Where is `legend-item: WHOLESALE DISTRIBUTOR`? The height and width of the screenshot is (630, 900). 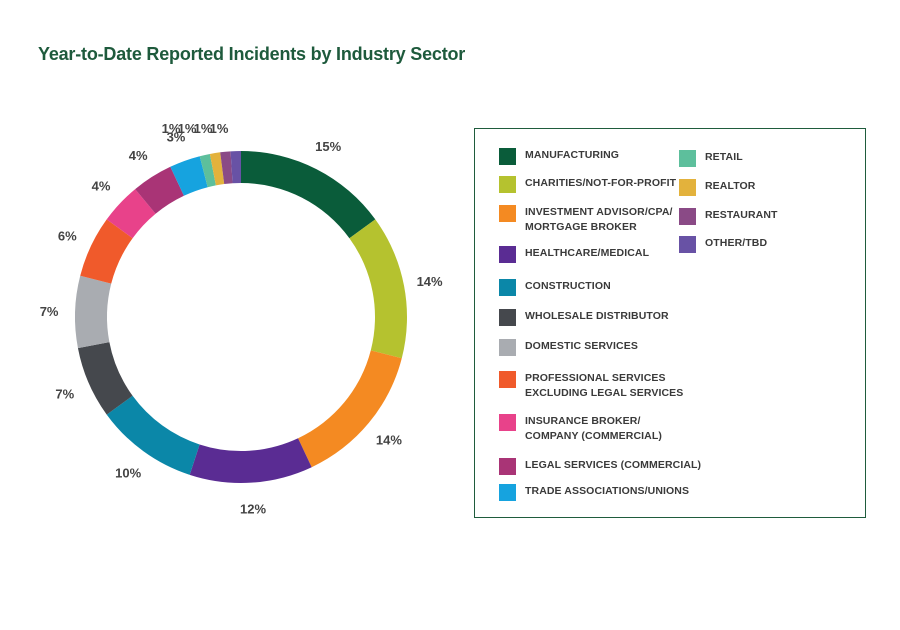 legend-item: WHOLESALE DISTRIBUTOR is located at coordinates (584, 317).